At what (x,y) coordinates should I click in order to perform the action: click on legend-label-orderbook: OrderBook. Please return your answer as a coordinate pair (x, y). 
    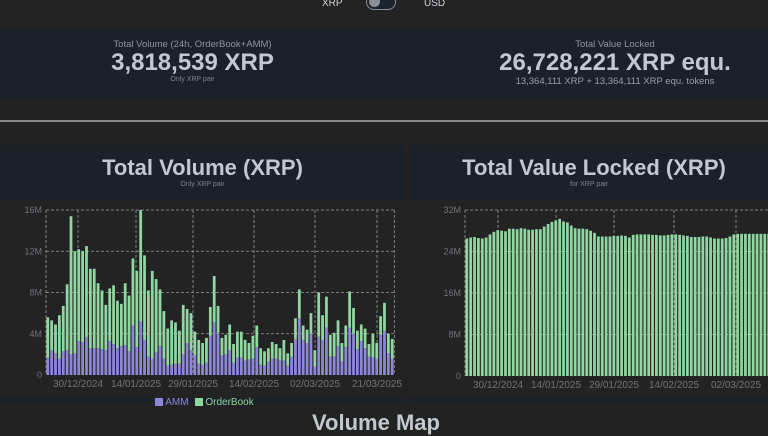
    Looking at the image, I should click on (229, 402).